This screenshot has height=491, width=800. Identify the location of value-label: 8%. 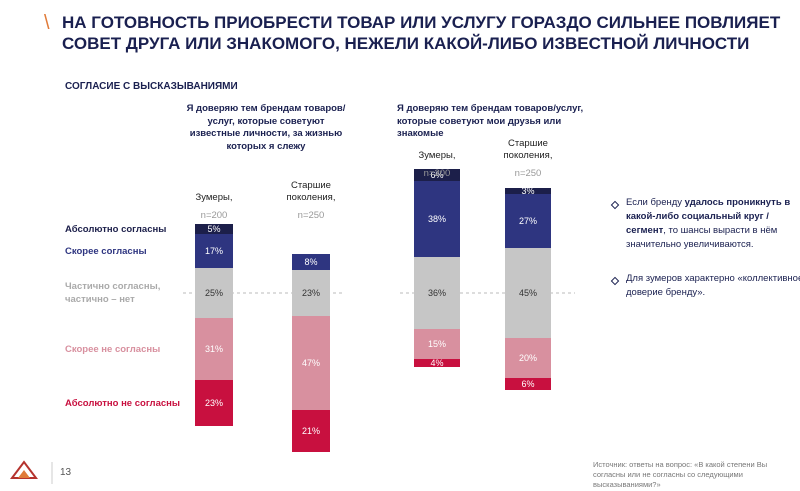
(310, 262).